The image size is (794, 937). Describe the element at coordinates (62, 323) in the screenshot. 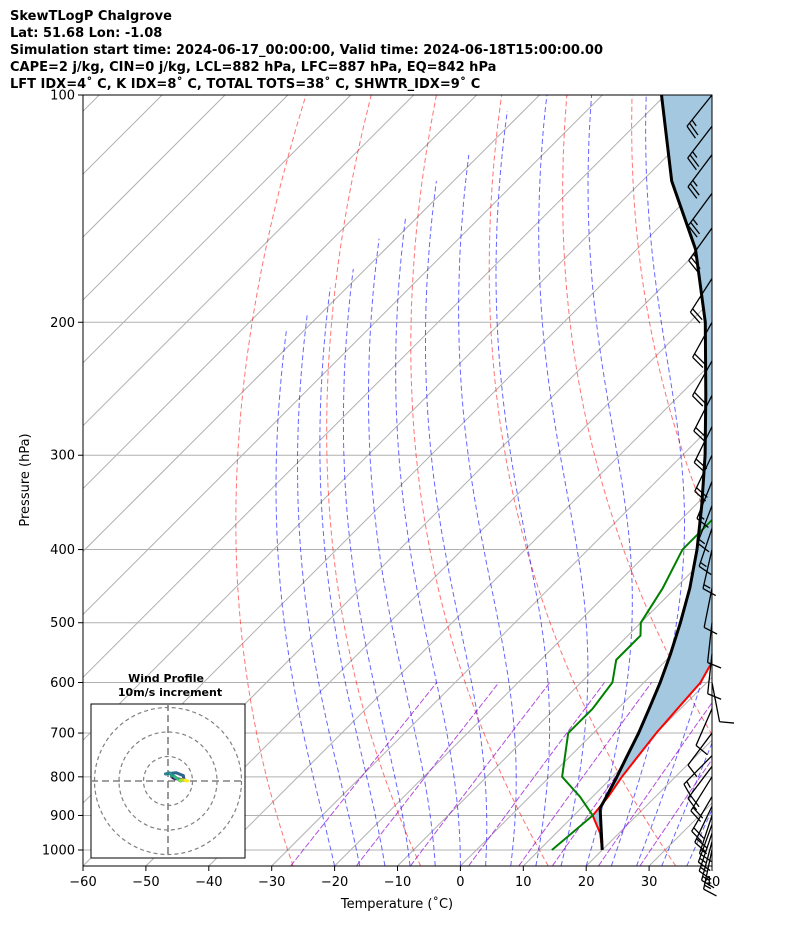

I see `y-tick-label: 200` at that location.